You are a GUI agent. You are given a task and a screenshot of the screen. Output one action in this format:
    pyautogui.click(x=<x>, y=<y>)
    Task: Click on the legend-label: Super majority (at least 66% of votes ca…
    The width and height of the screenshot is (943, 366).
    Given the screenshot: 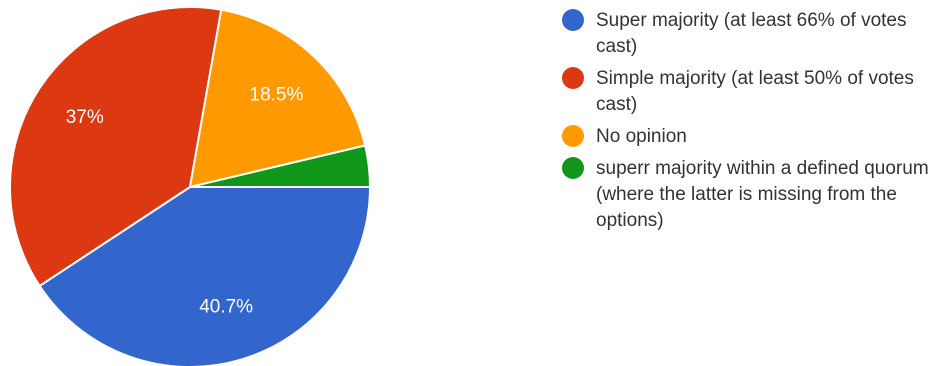 What is the action you would take?
    pyautogui.click(x=751, y=33)
    